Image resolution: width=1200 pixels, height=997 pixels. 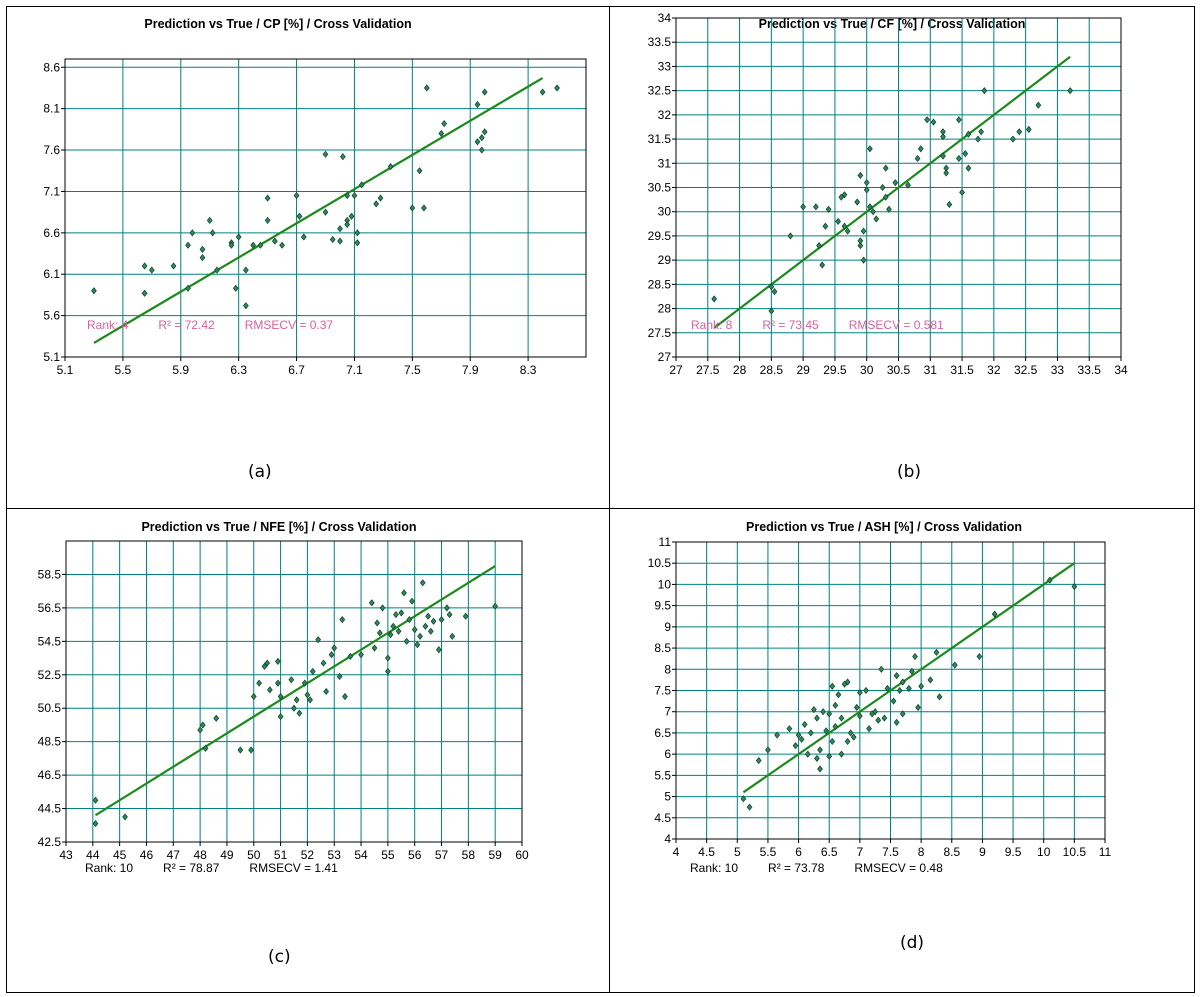 I want to click on x-tick-label: 5.5, so click(x=768, y=852).